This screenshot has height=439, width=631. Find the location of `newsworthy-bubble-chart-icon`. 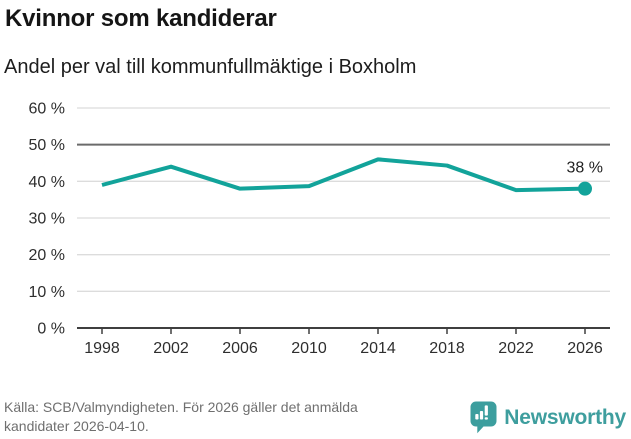

newsworthy-bubble-chart-icon is located at coordinates (483, 417).